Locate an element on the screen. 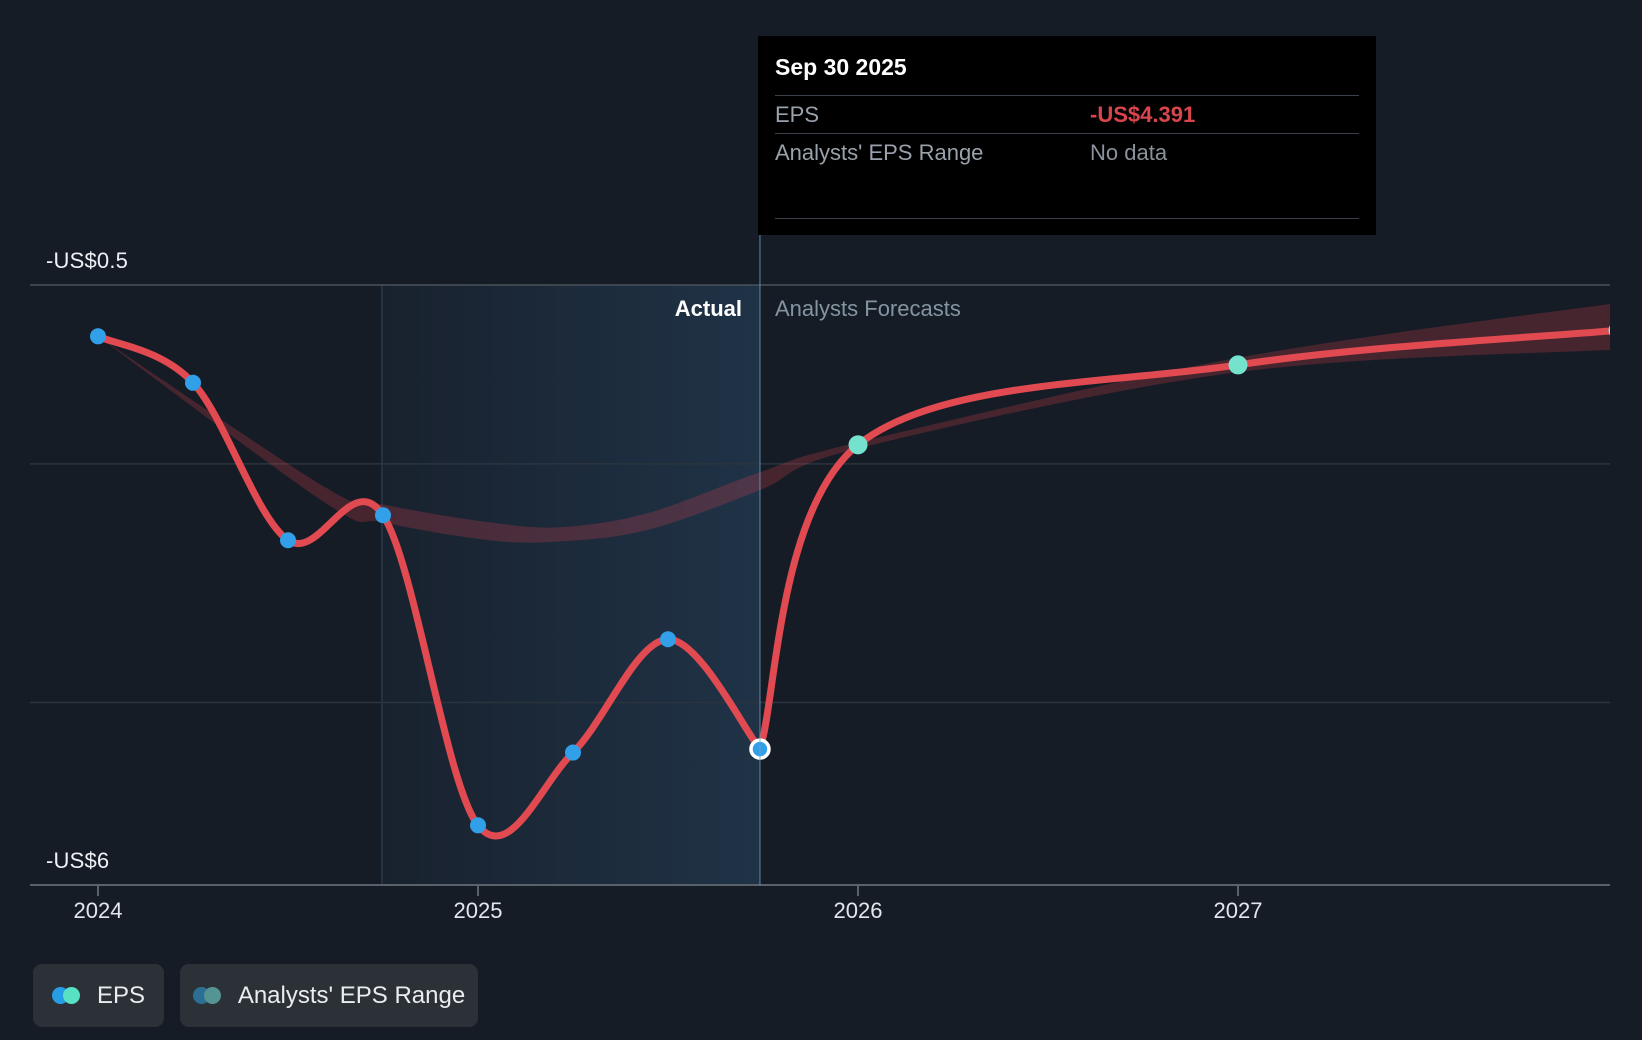 The height and width of the screenshot is (1040, 1642). tooltip-eps-label: EPS is located at coordinates (797, 114).